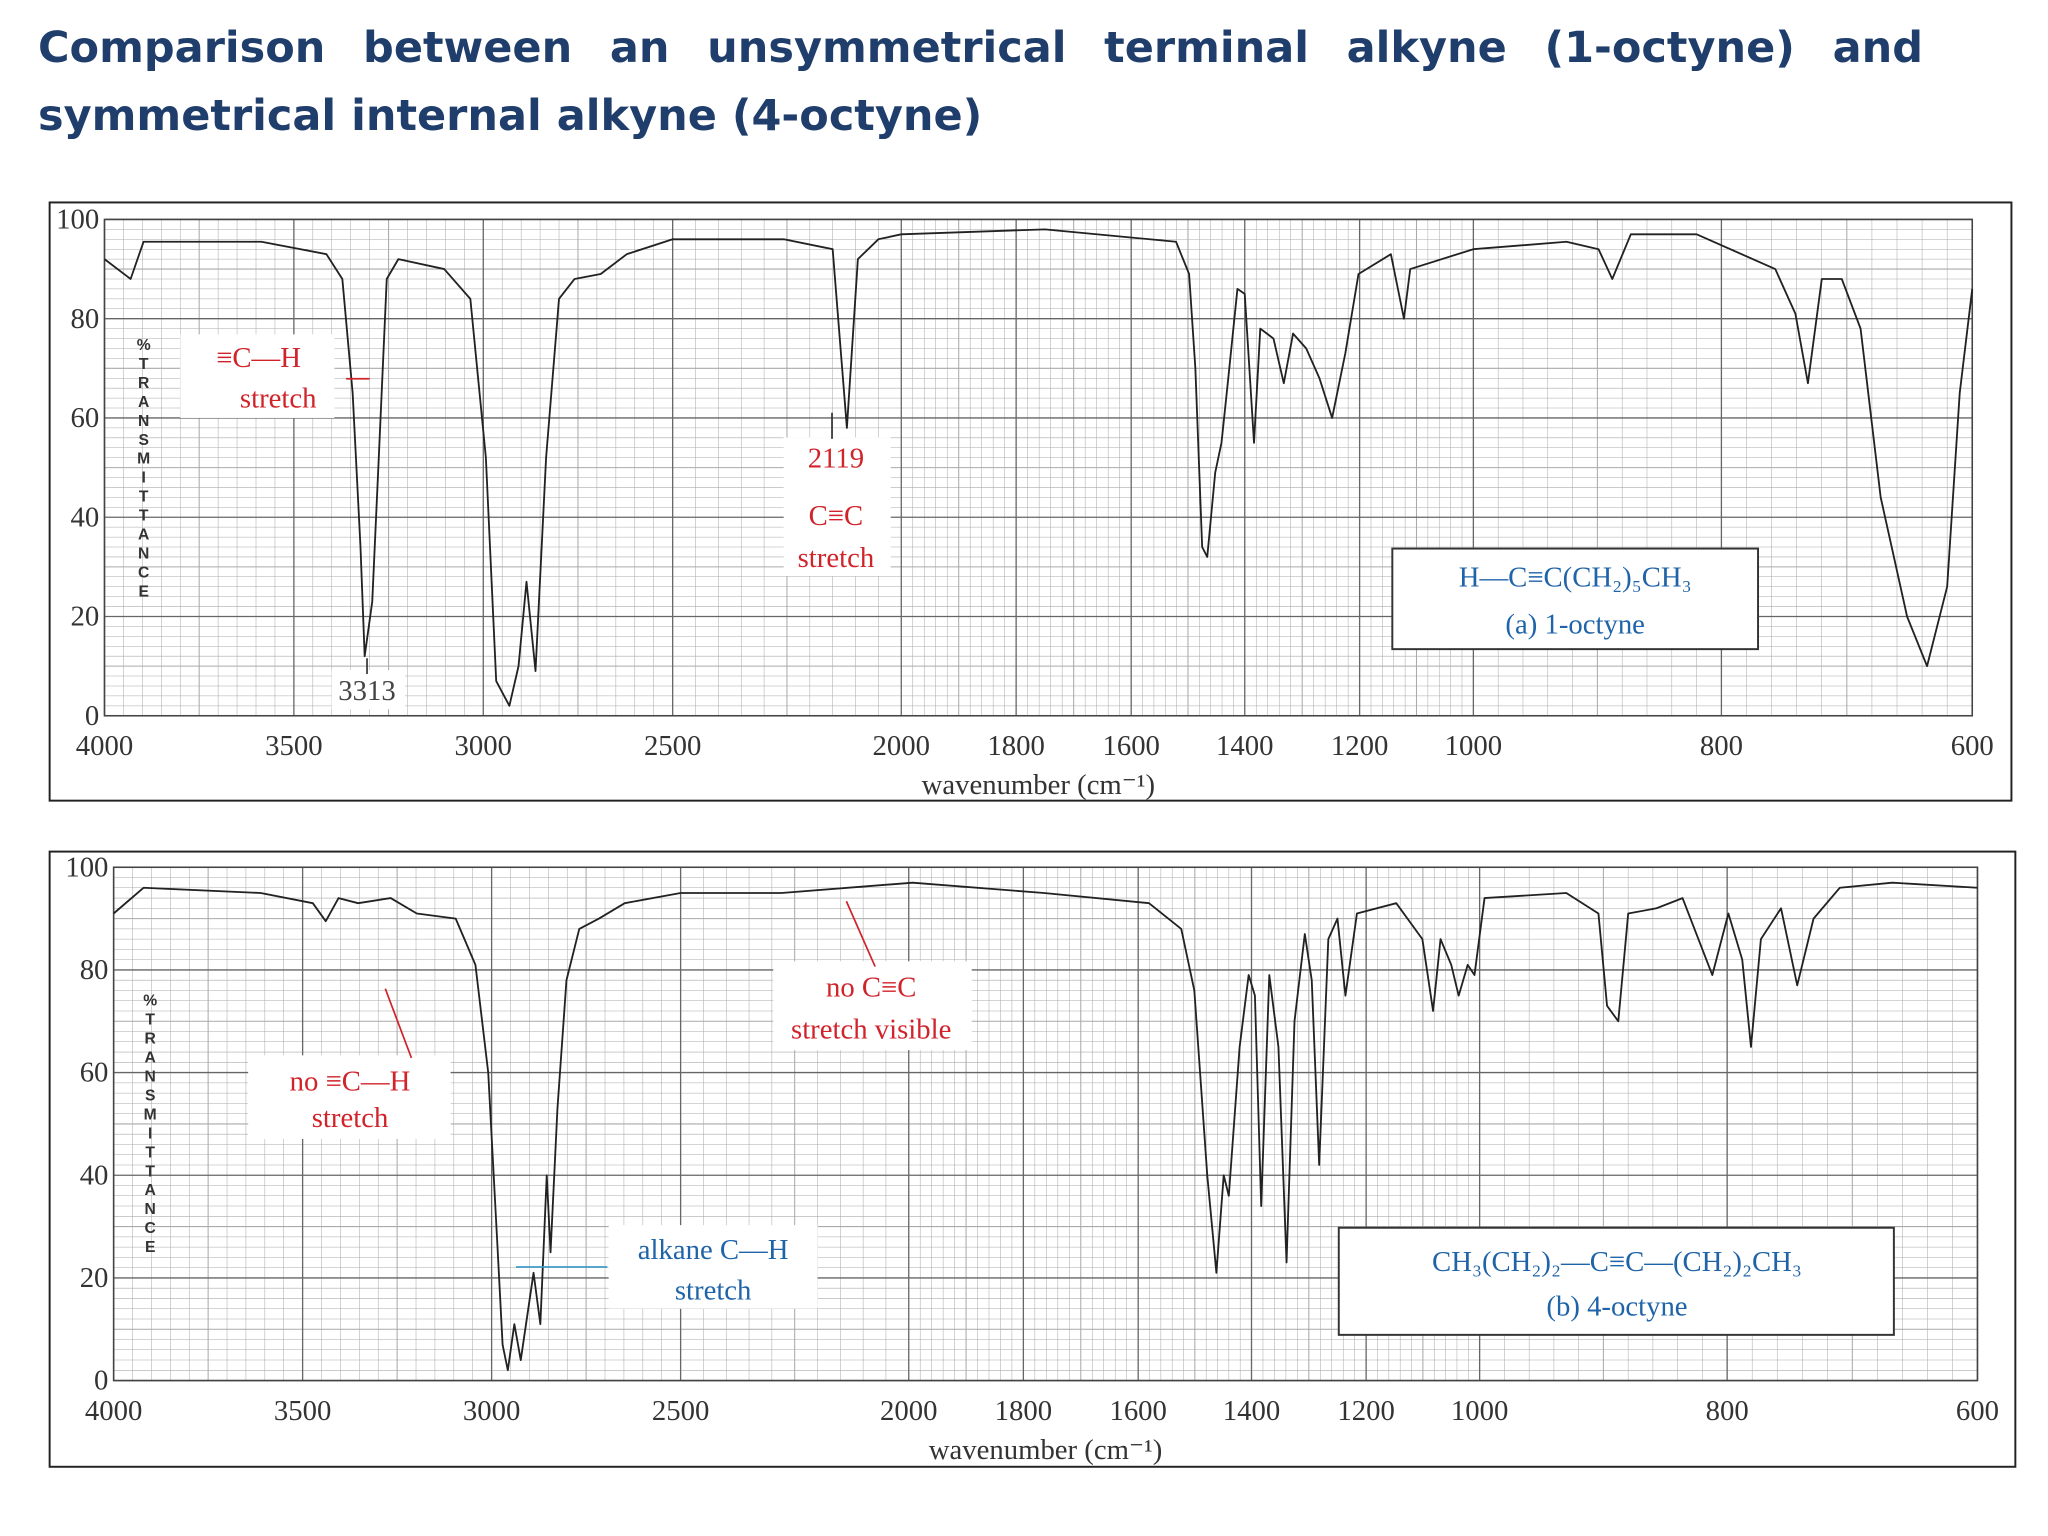  What do you see at coordinates (836, 516) in the screenshot?
I see `annotation: C≡C` at bounding box center [836, 516].